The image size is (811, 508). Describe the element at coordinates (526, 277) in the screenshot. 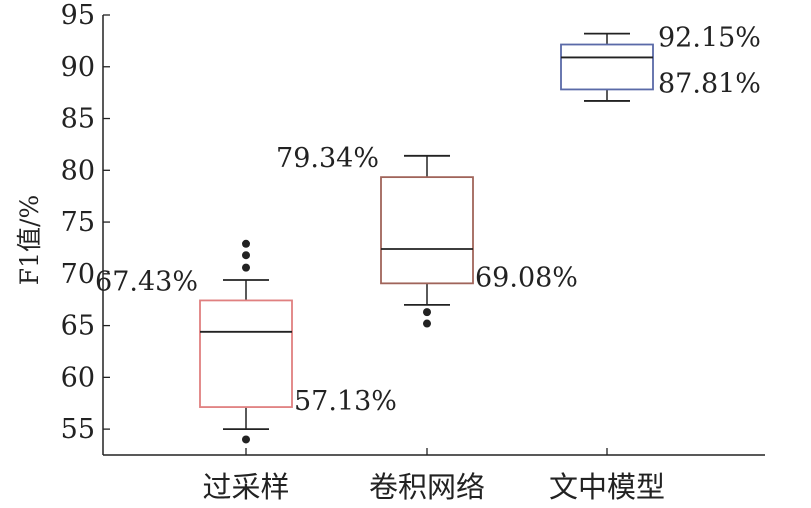

I see `q1-label: 69.08%` at that location.